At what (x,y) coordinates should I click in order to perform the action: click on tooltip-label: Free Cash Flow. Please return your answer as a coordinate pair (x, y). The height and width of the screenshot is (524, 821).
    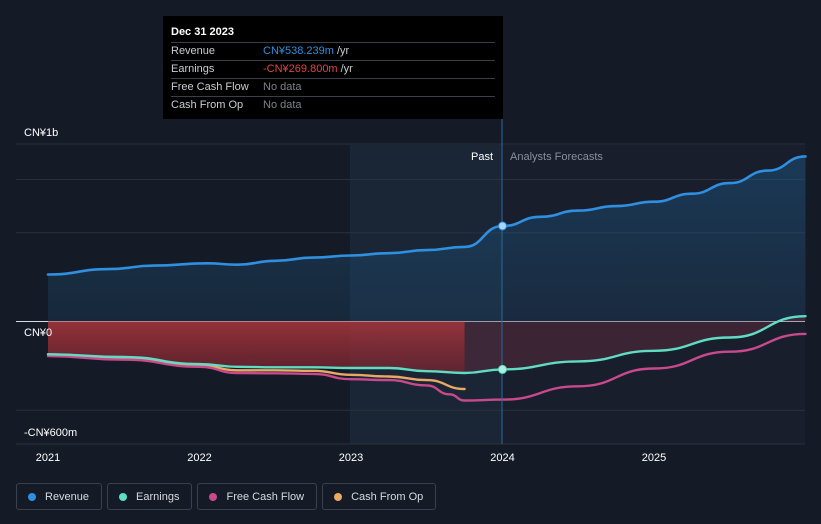
    Looking at the image, I should click on (210, 87).